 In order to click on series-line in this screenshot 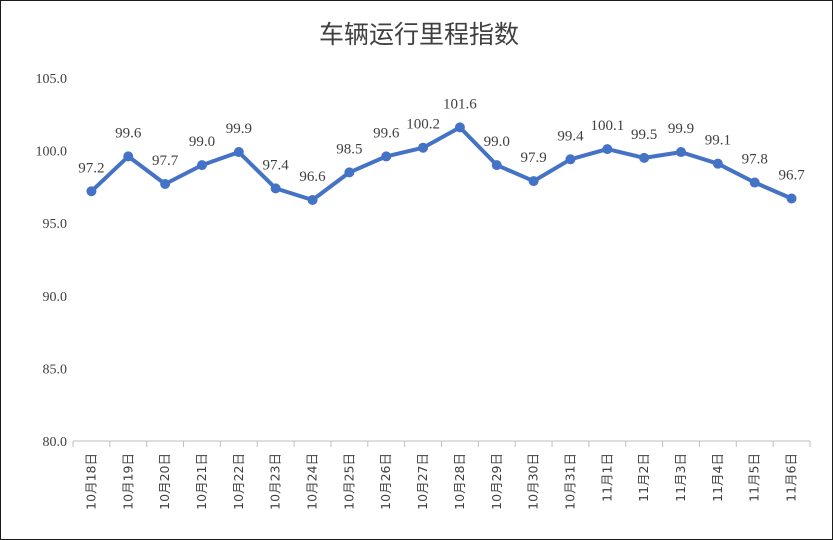, I will do `click(441, 163)`.